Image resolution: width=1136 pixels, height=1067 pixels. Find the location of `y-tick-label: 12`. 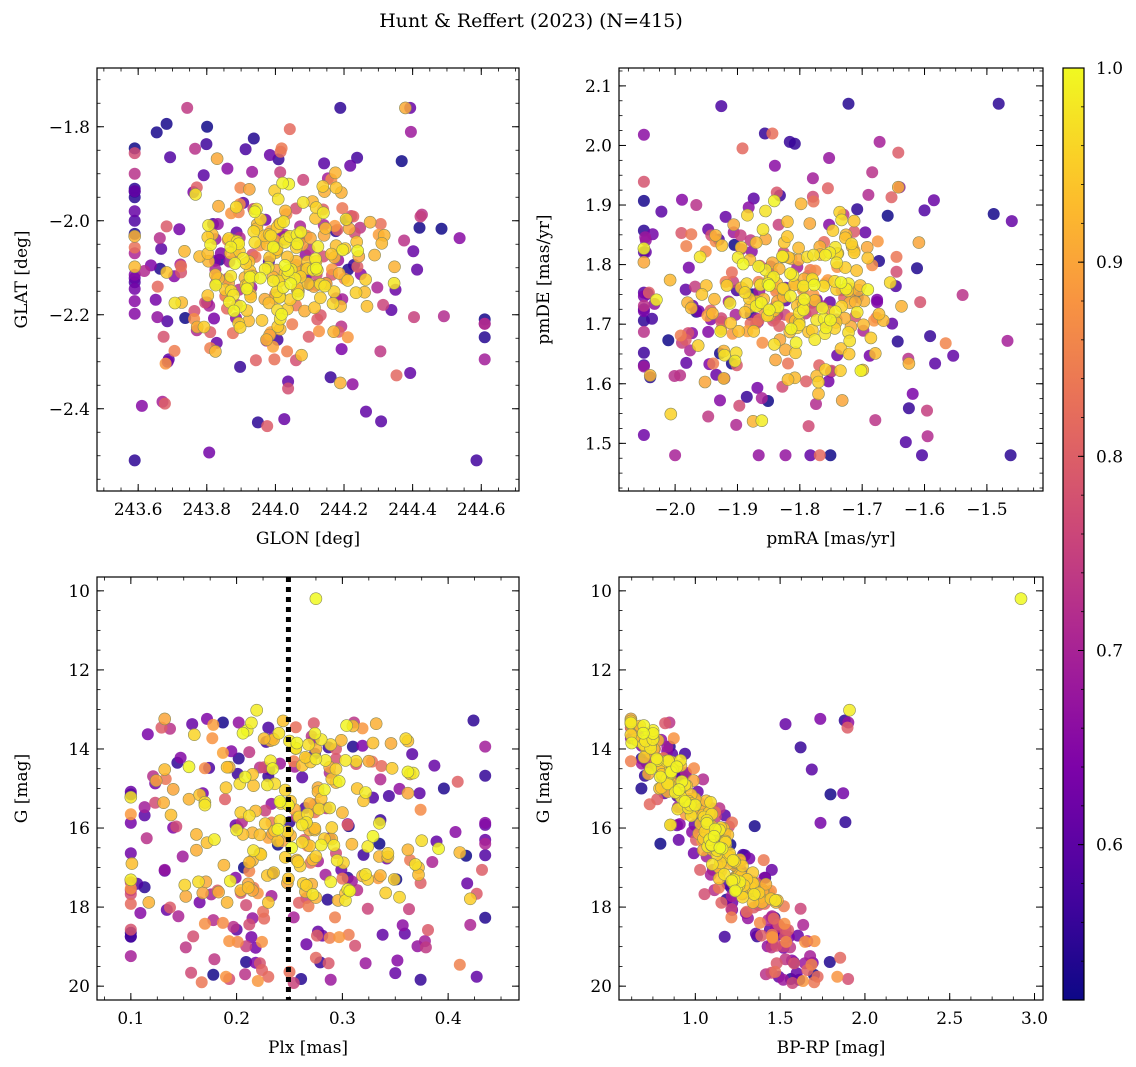

y-tick-label: 12 is located at coordinates (601, 671).